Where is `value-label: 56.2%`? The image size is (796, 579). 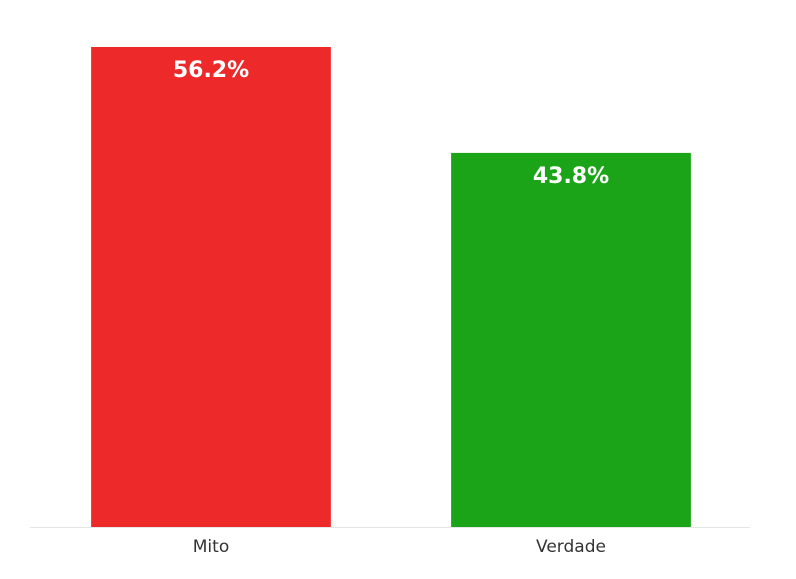 value-label: 56.2% is located at coordinates (211, 70).